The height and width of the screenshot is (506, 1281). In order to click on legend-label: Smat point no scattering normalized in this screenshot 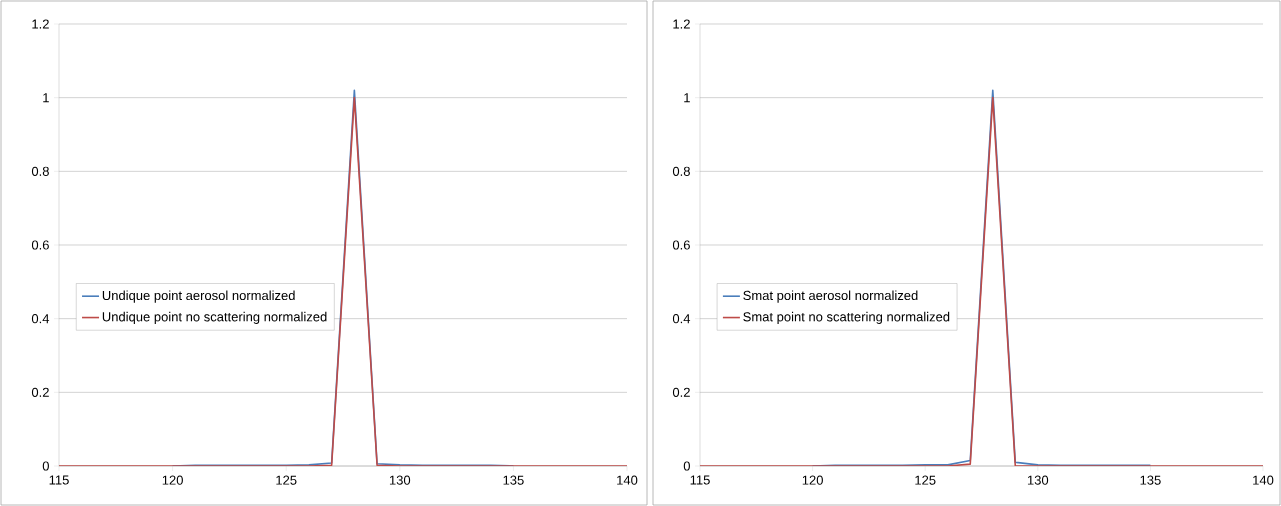, I will do `click(846, 317)`.